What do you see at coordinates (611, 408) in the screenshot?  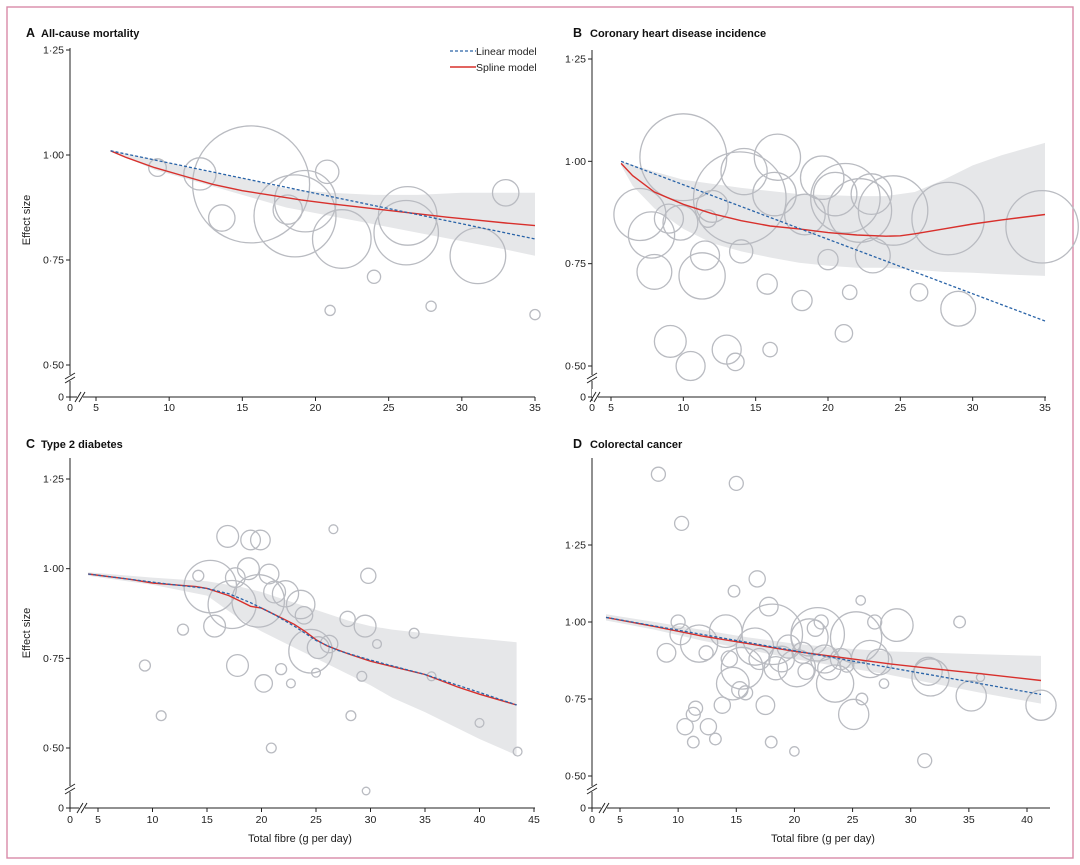 I see `panel-b-x-tick-label: 5` at bounding box center [611, 408].